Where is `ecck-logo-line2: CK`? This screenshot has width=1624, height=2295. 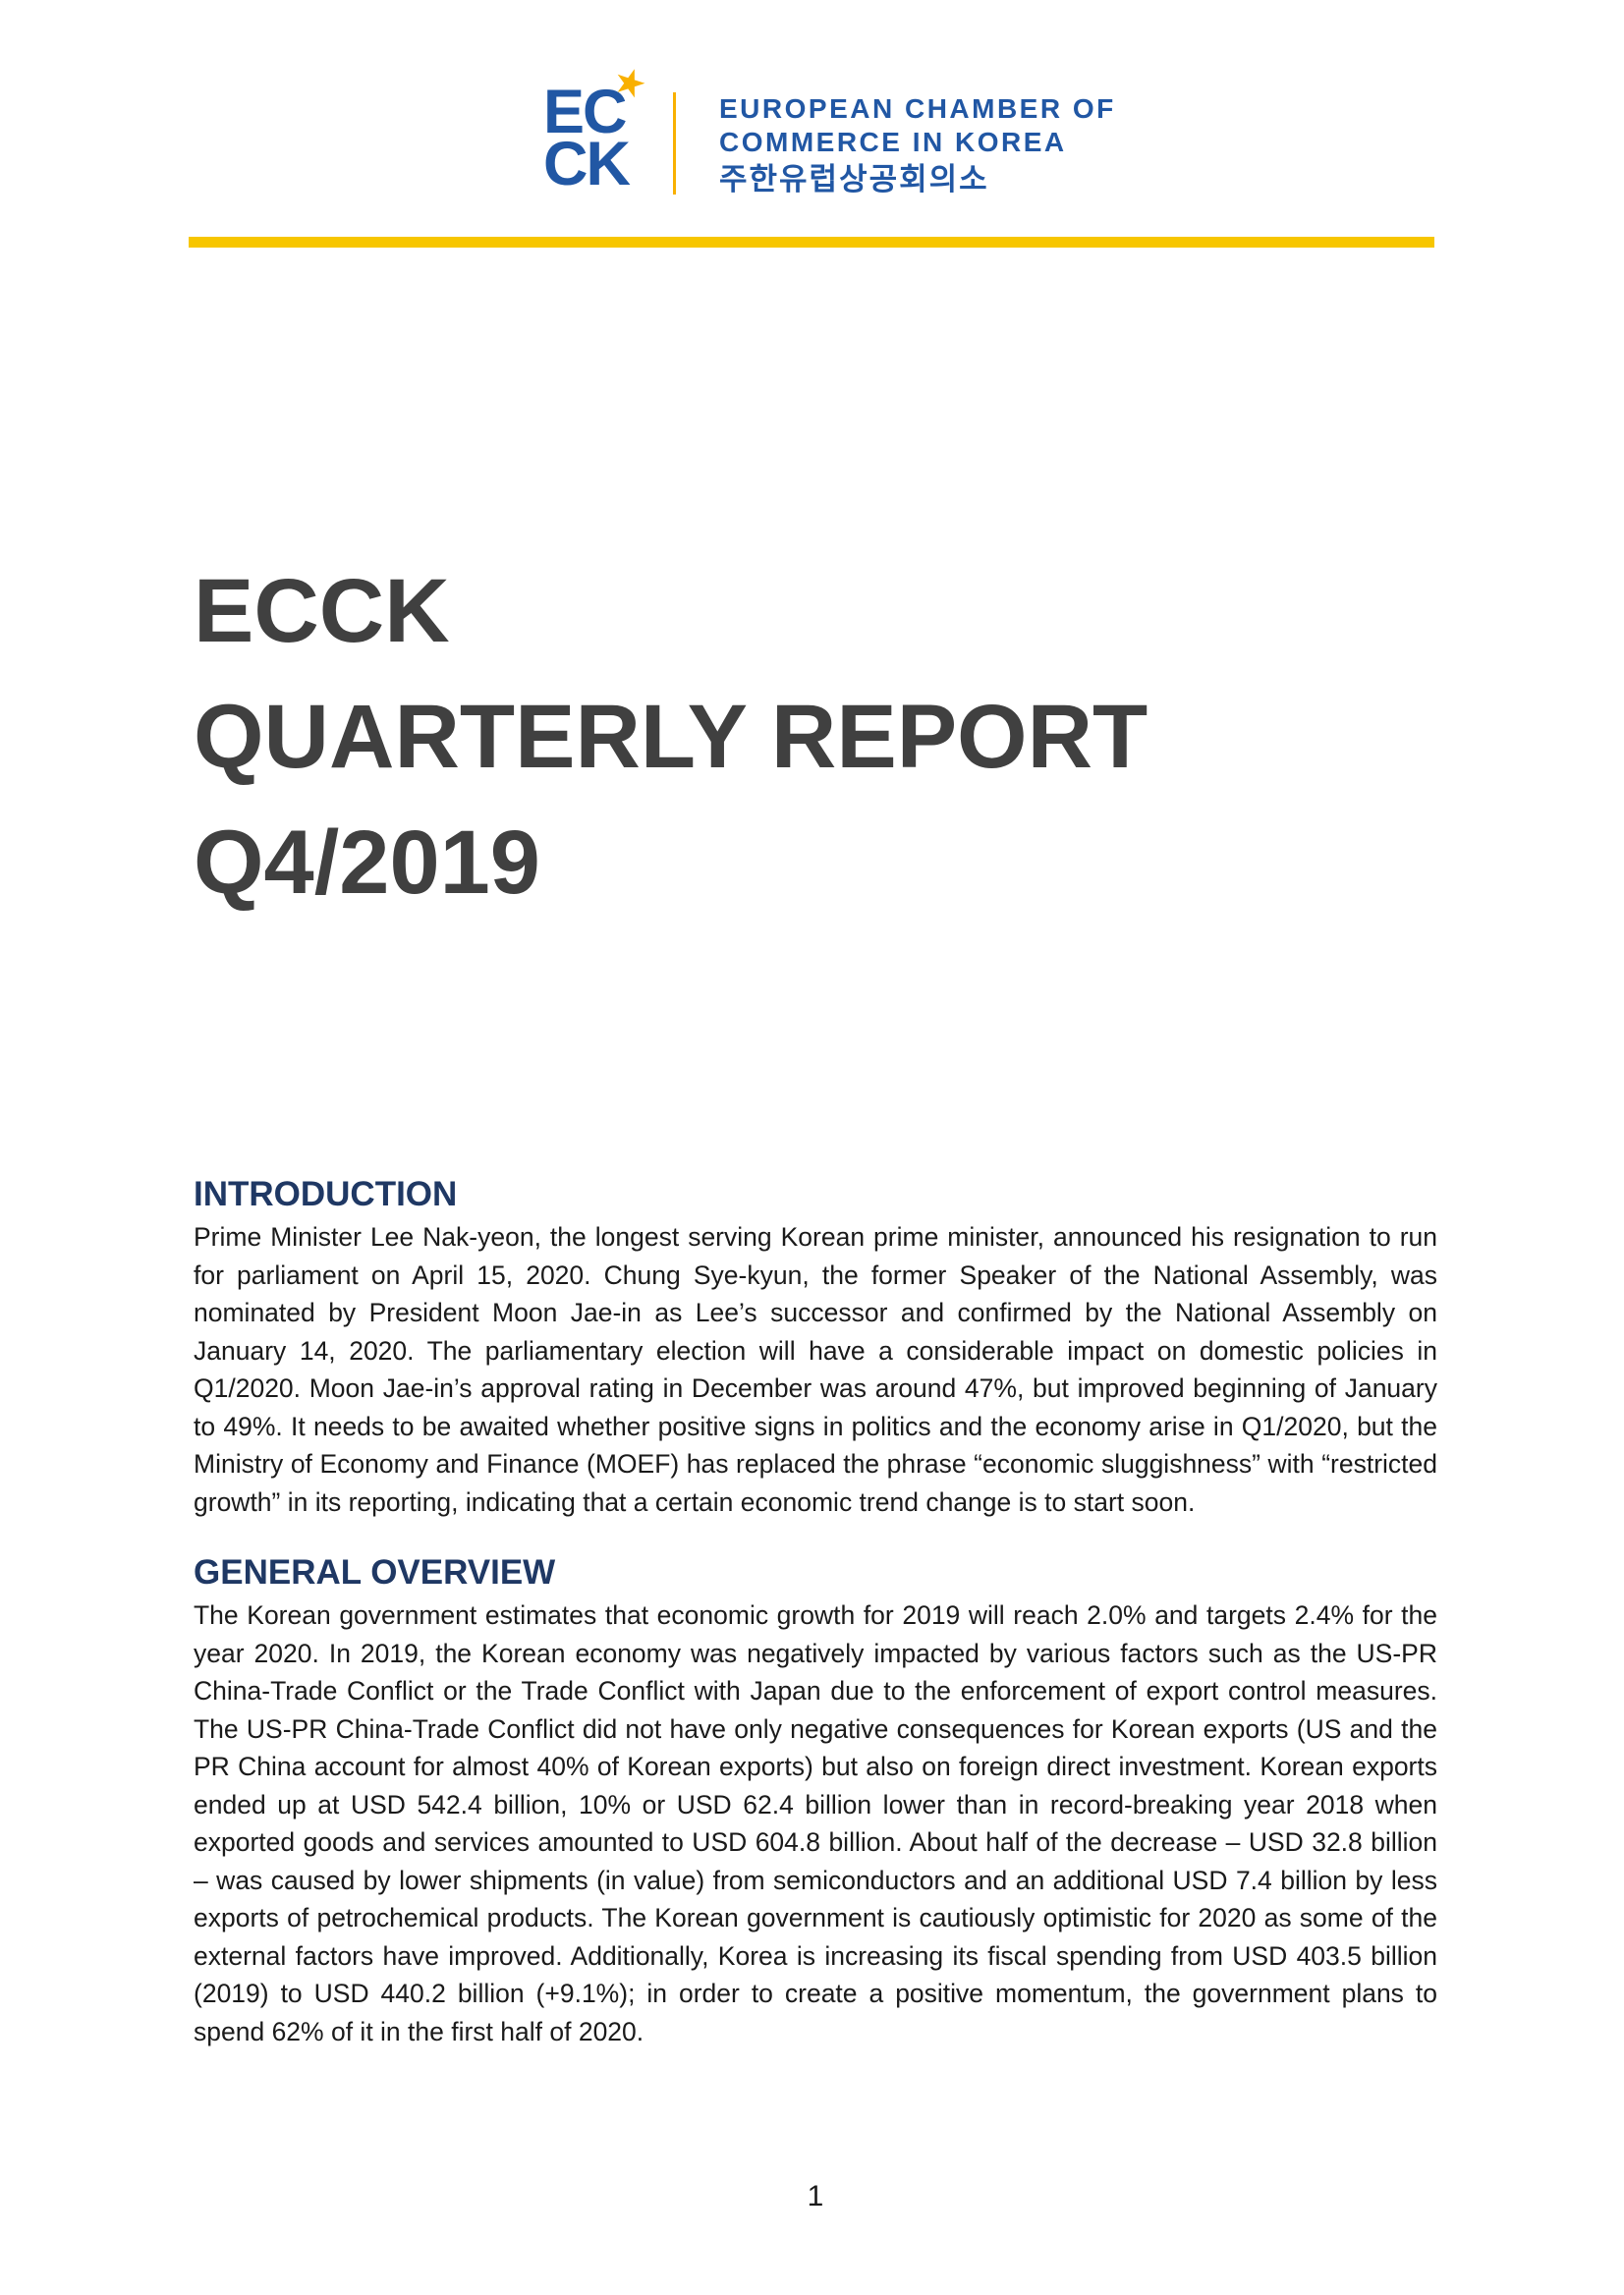 ecck-logo-line2: CK is located at coordinates (587, 164).